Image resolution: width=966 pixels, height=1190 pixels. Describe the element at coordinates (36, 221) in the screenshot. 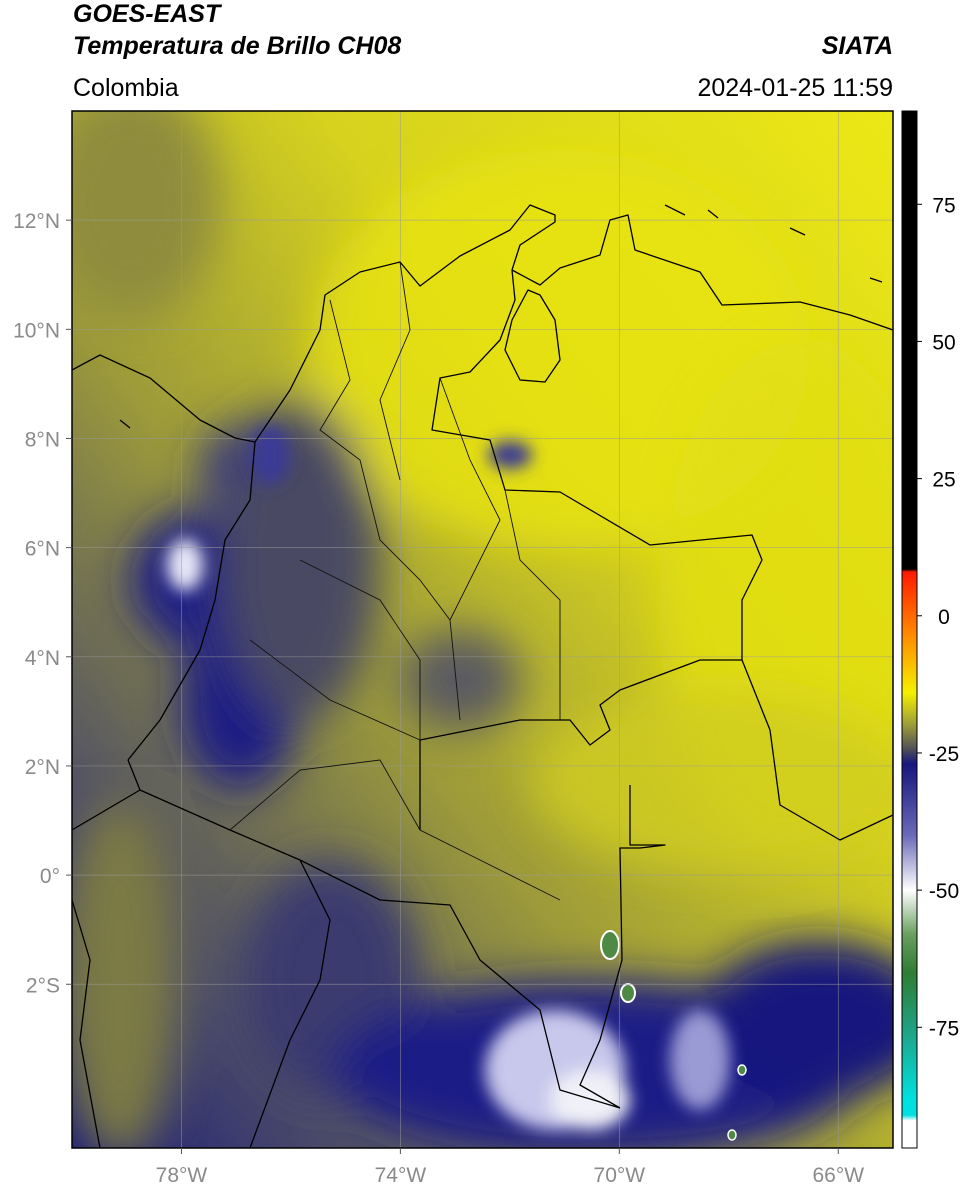

I see `y-tick-label: 12°N` at that location.